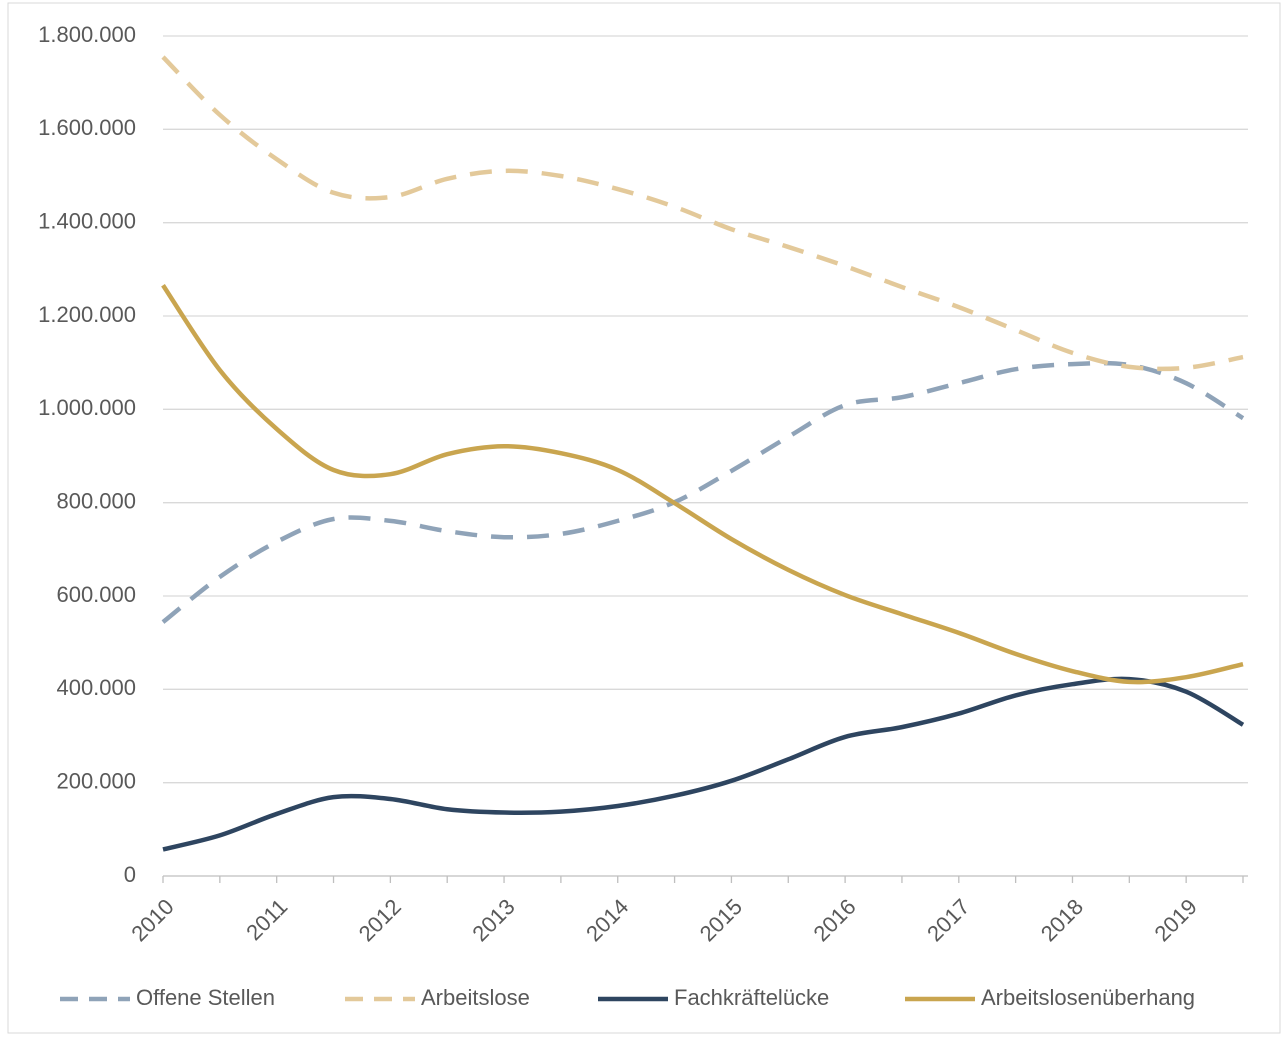 The image size is (1283, 1043). Describe the element at coordinates (1088, 997) in the screenshot. I see `legend-label: Arbeitslosenüberhang` at that location.